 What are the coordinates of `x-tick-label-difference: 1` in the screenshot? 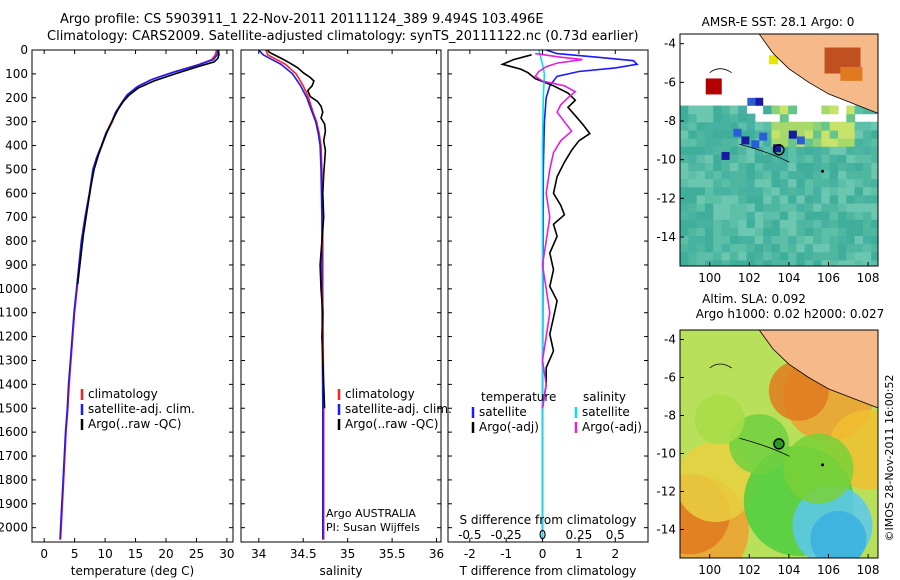 It's located at (579, 554).